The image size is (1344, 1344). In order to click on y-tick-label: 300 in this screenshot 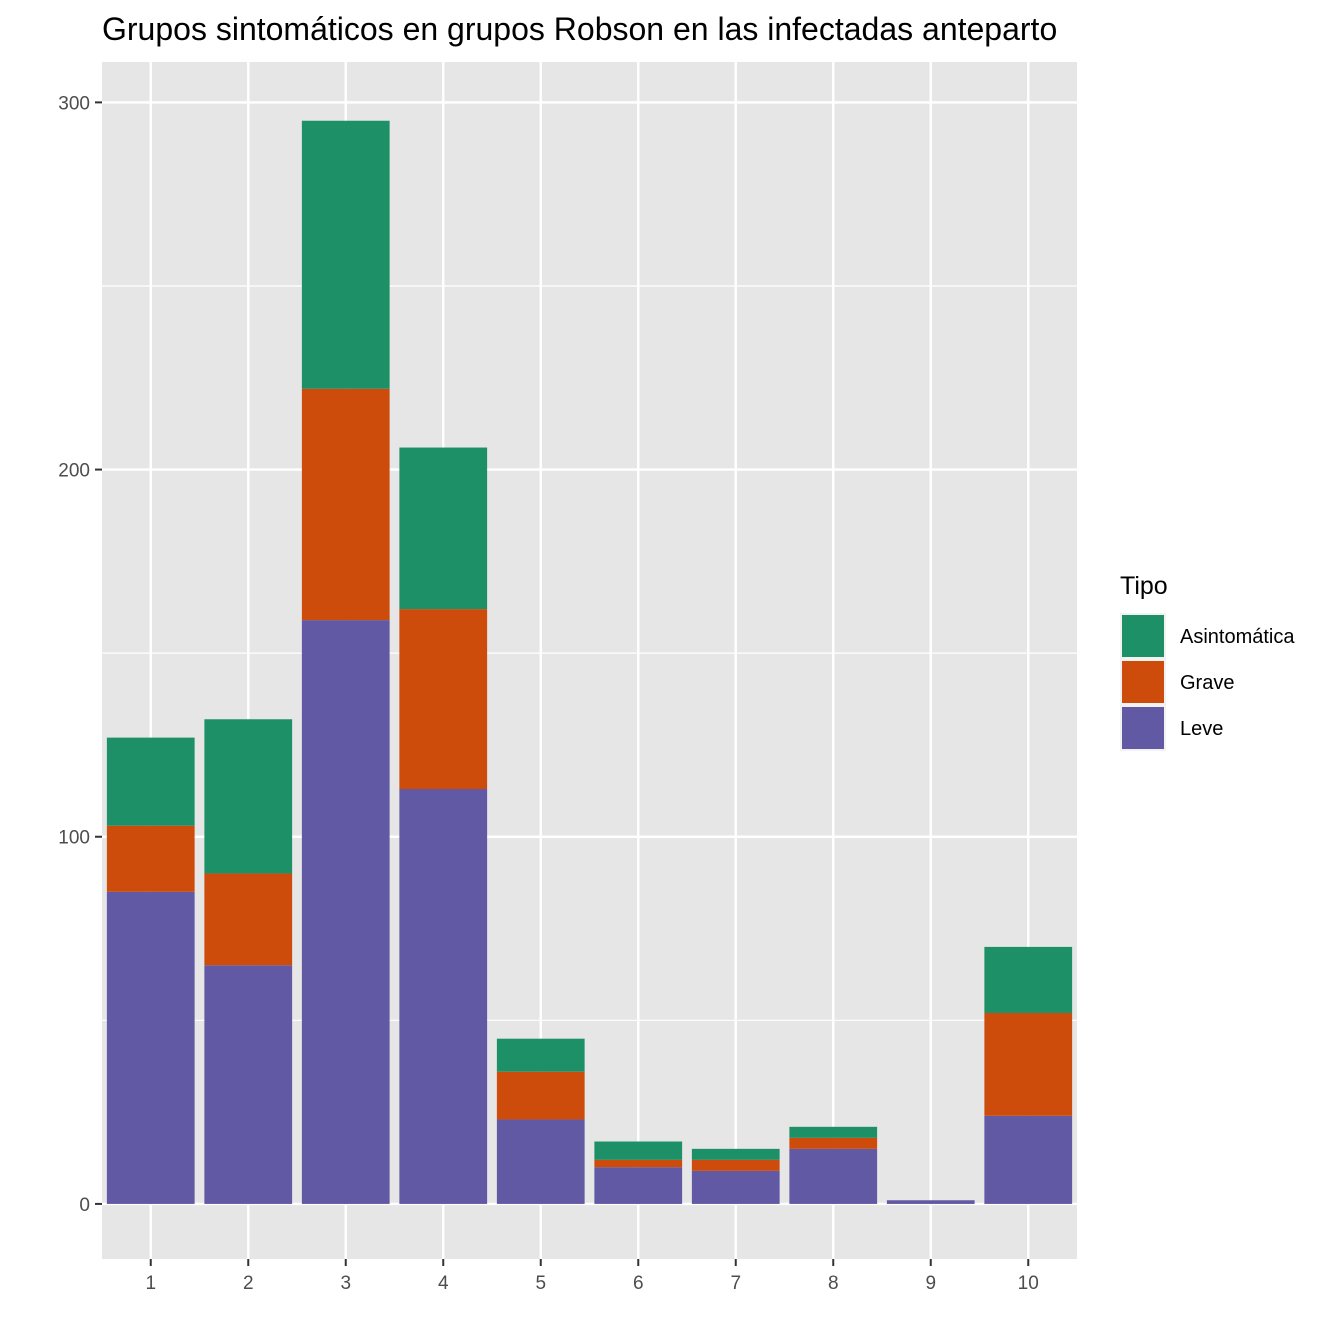, I will do `click(74, 103)`.